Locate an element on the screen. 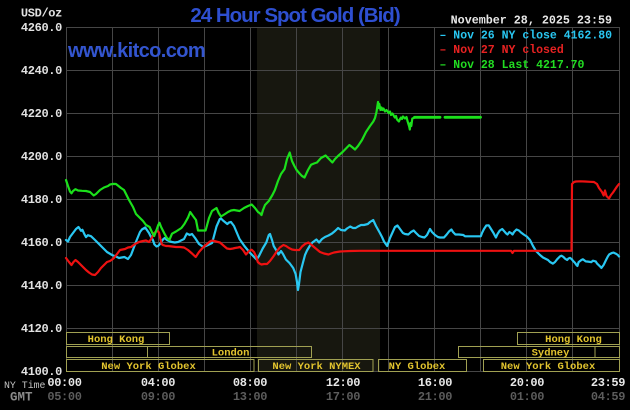  svg-text: 24 Hour Spot Gold (Bid) is located at coordinates (294, 15).